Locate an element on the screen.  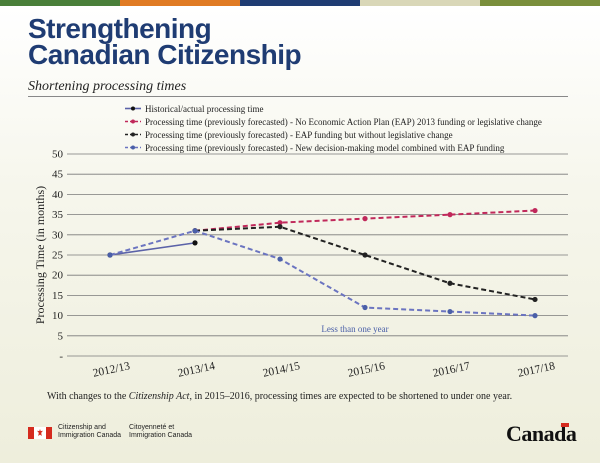
top-color-bar is located at coordinates (300, 3).